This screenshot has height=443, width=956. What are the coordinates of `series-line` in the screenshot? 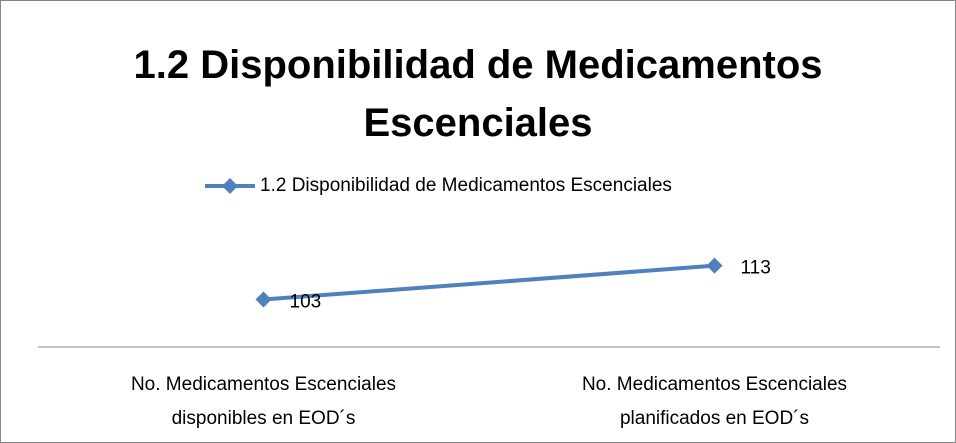 It's located at (489, 282).